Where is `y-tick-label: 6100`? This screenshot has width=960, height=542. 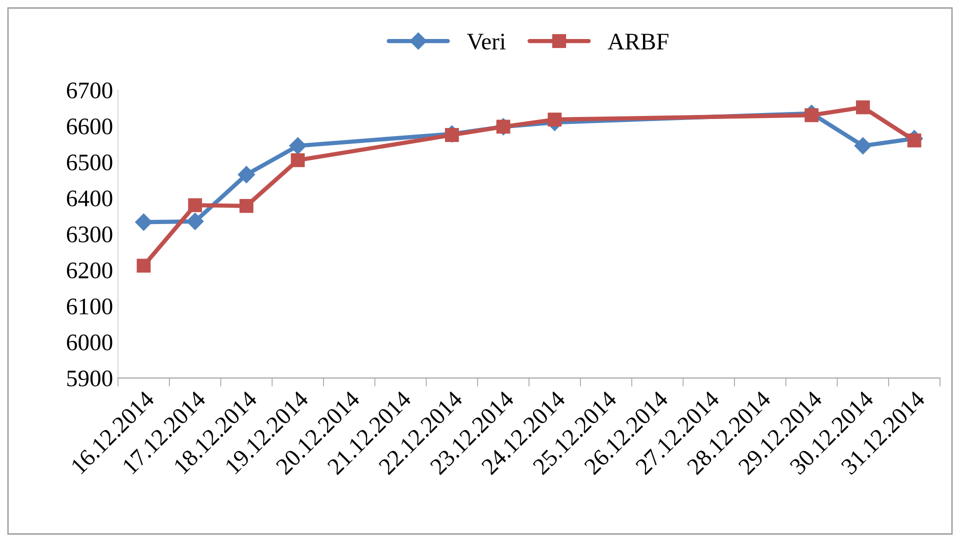 y-tick-label: 6100 is located at coordinates (89, 306).